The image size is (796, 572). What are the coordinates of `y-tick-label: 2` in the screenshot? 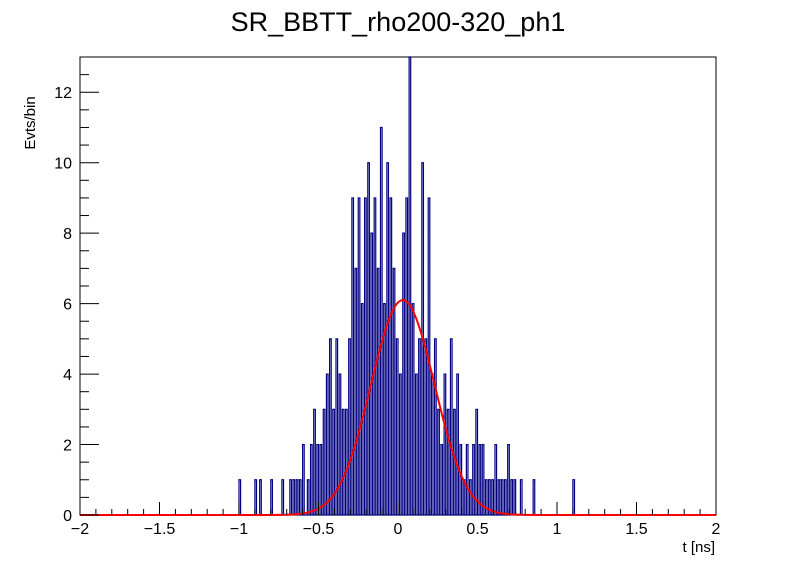 It's located at (67, 446).